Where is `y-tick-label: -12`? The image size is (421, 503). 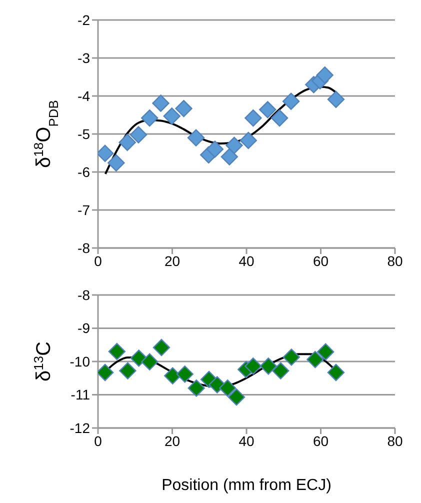
y-tick-label: -12 is located at coordinates (80, 428).